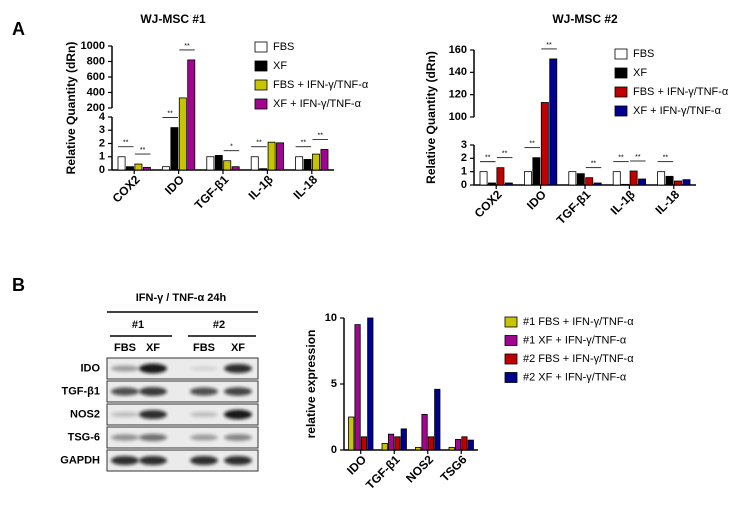 This screenshot has height=506, width=749. I want to click on blot-row-label: IDO, so click(90, 368).